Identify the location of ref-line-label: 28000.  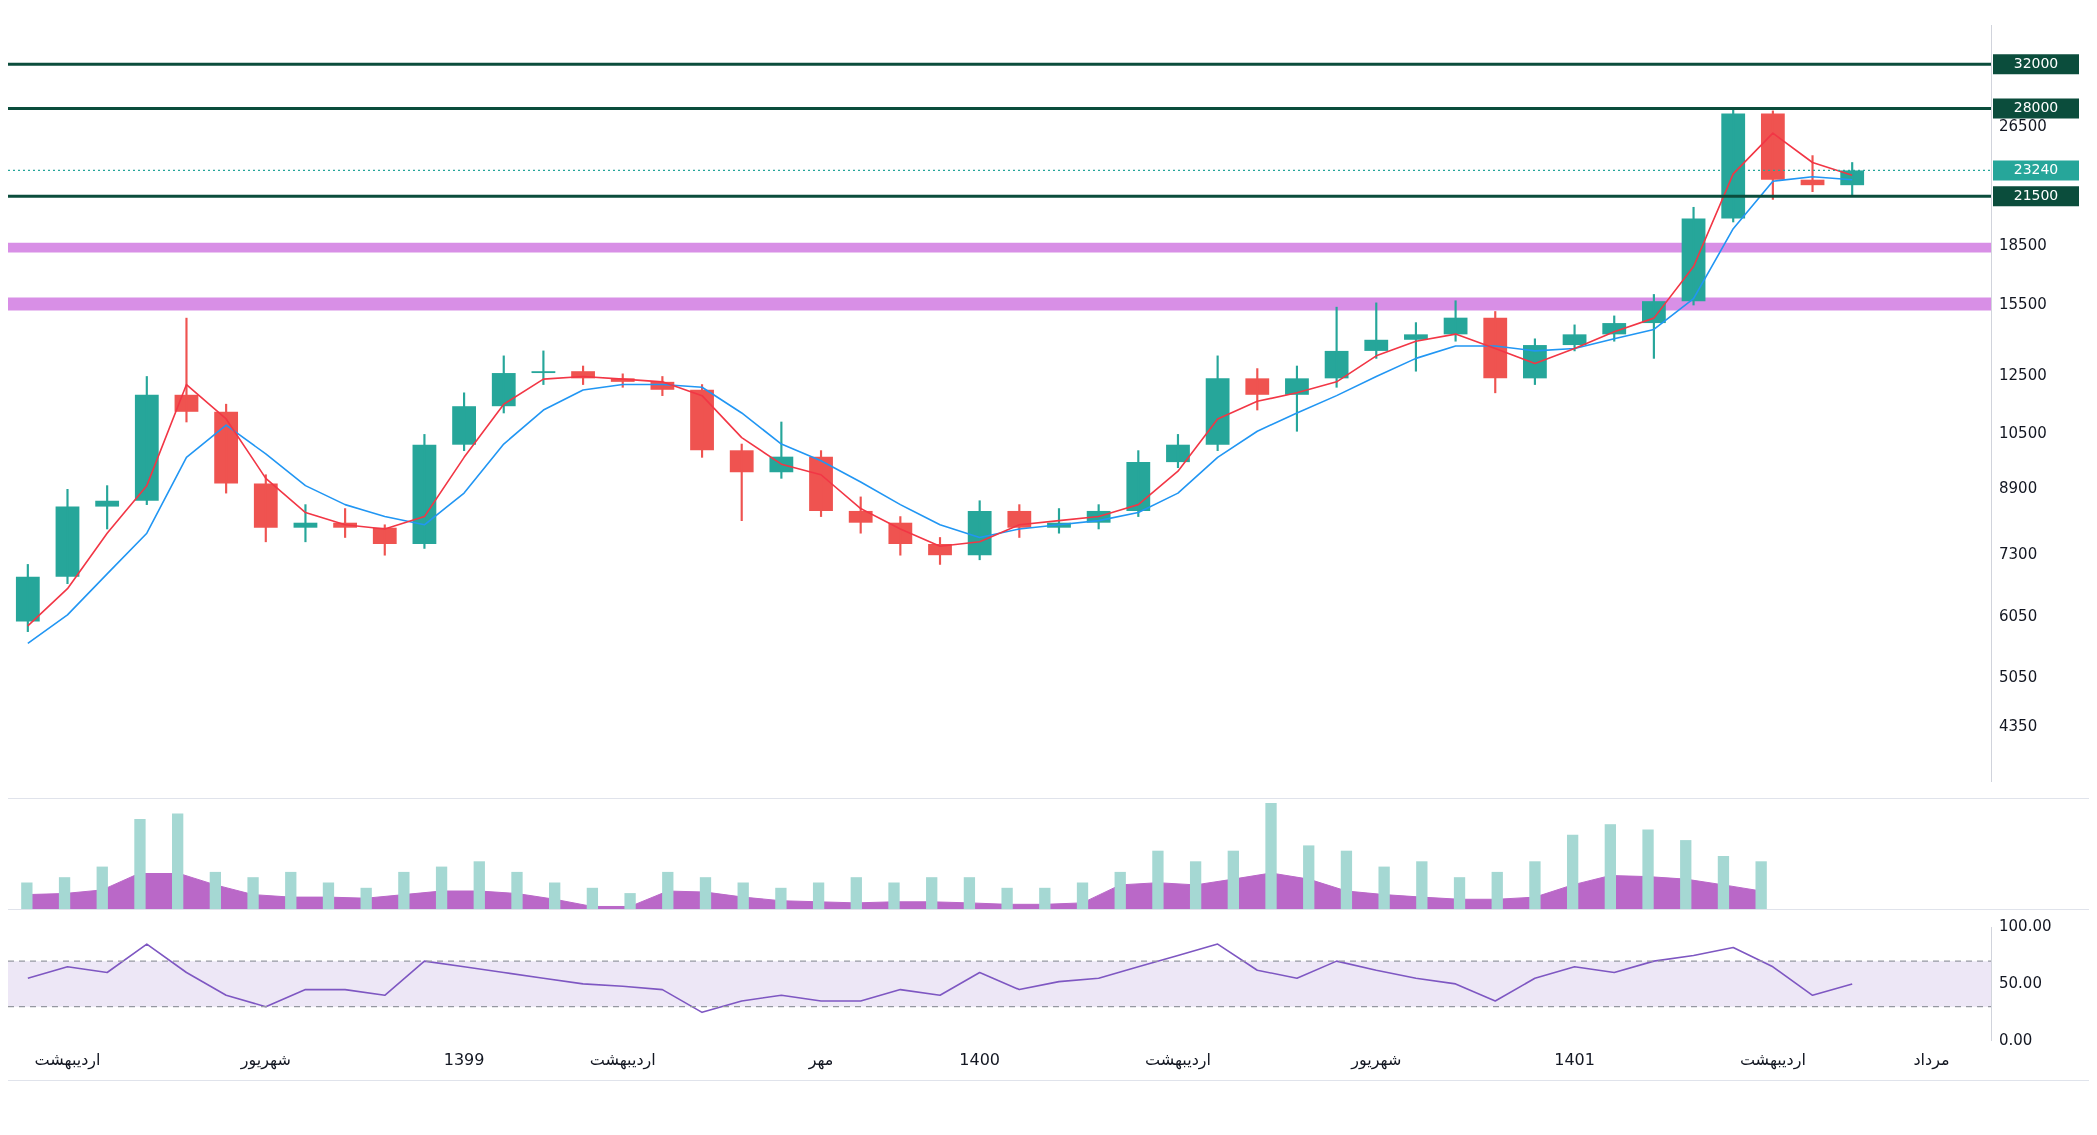
(2036, 107).